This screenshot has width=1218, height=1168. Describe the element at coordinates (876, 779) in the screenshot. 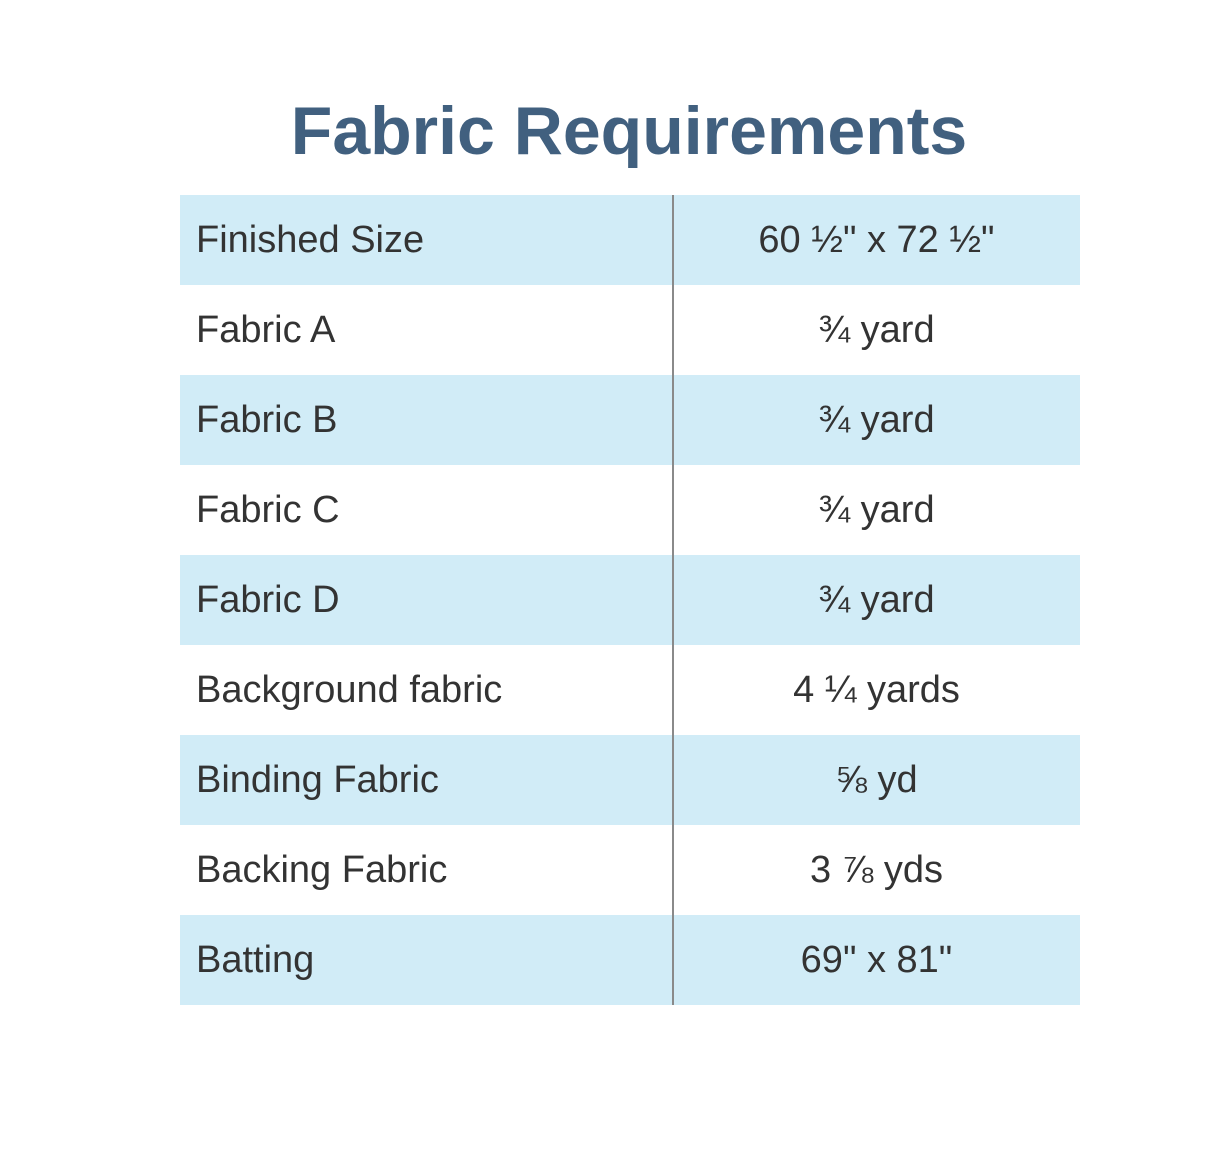

I see `row-value: ⅝ yd` at that location.